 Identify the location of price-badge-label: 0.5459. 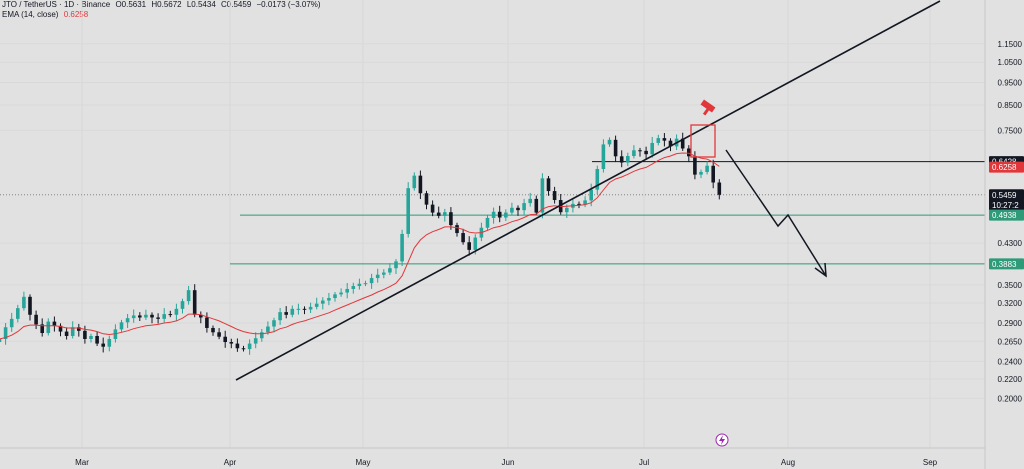
(1004, 195).